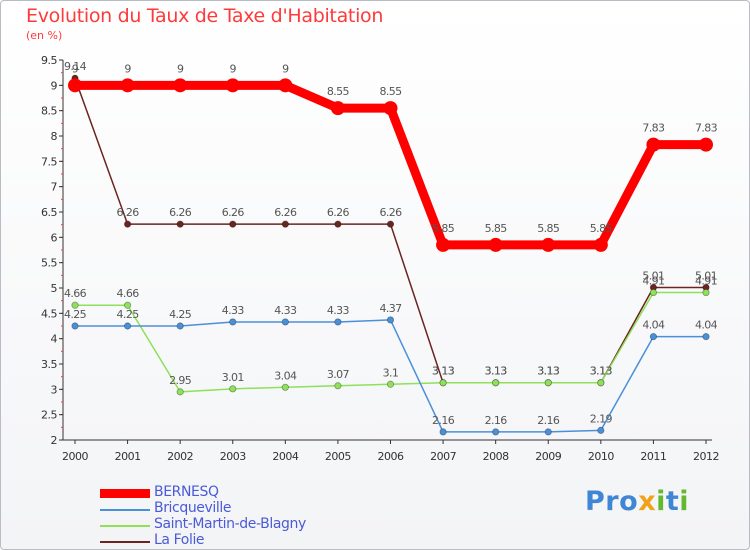 Image resolution: width=750 pixels, height=550 pixels. I want to click on y-tick-label: 9, so click(54, 85).